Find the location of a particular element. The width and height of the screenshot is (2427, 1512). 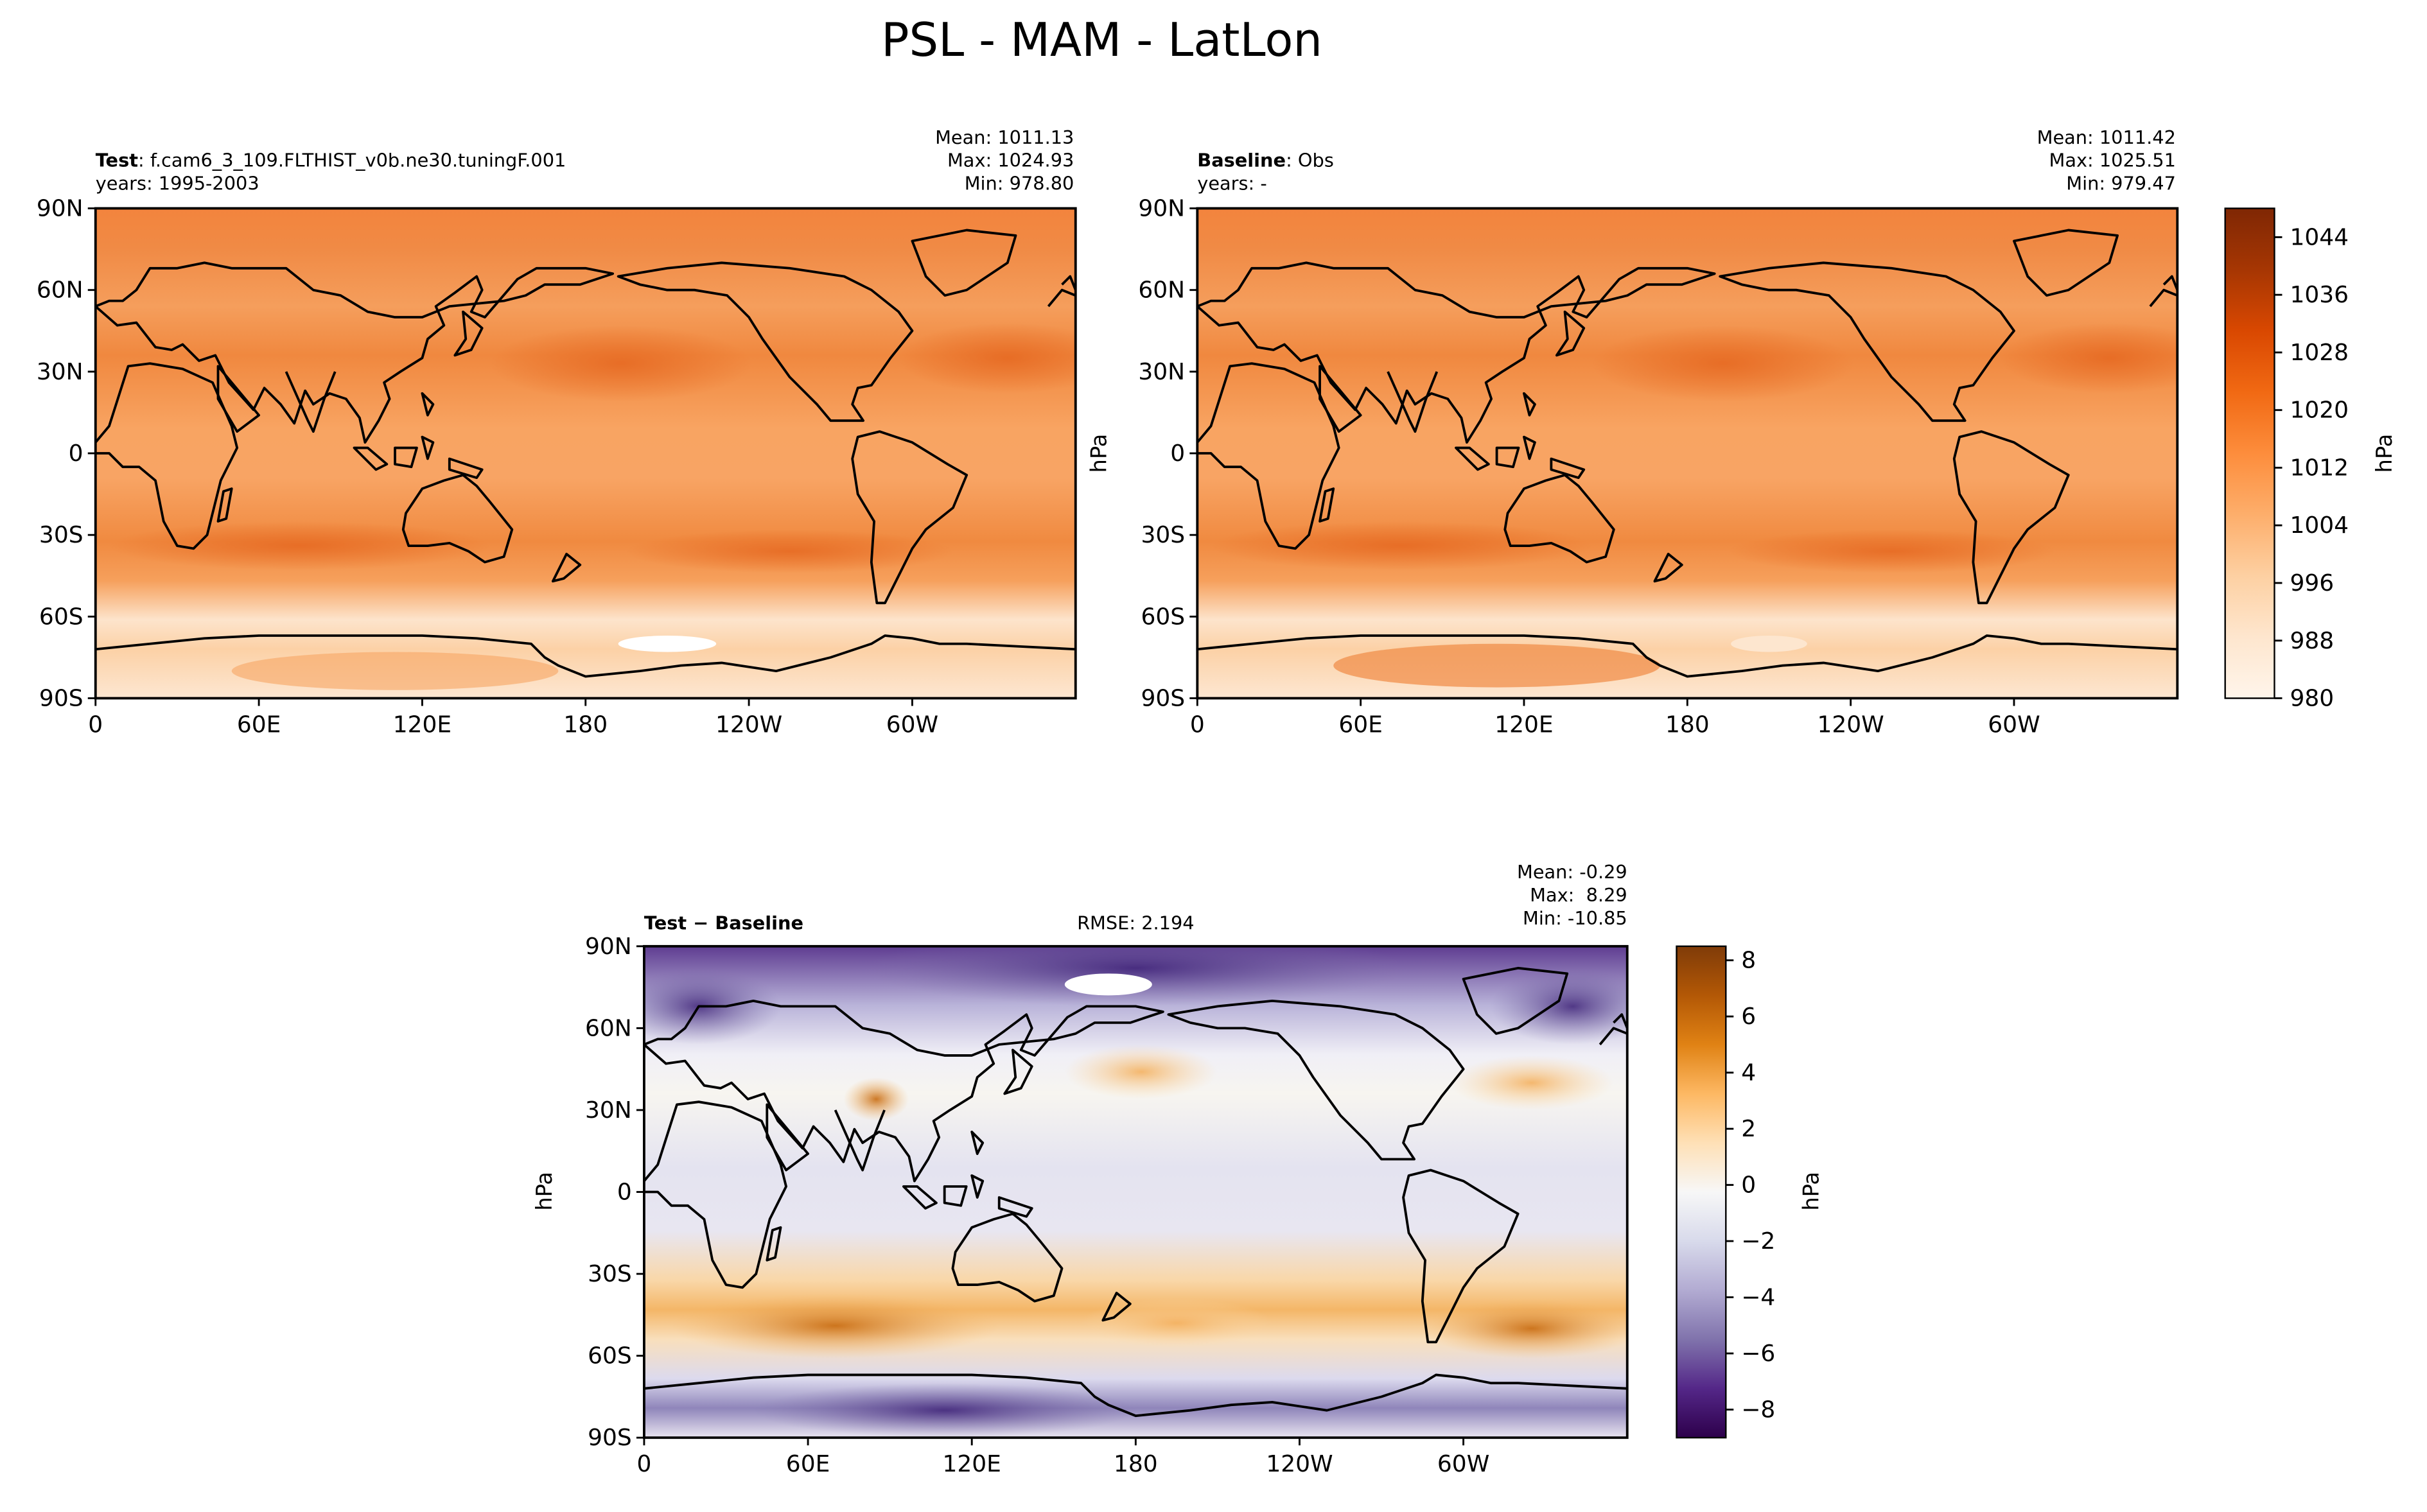

psl-colorbar: hPa 1044 1036 1028 1020 1012 1004 996 988 980 is located at coordinates (2310, 459).